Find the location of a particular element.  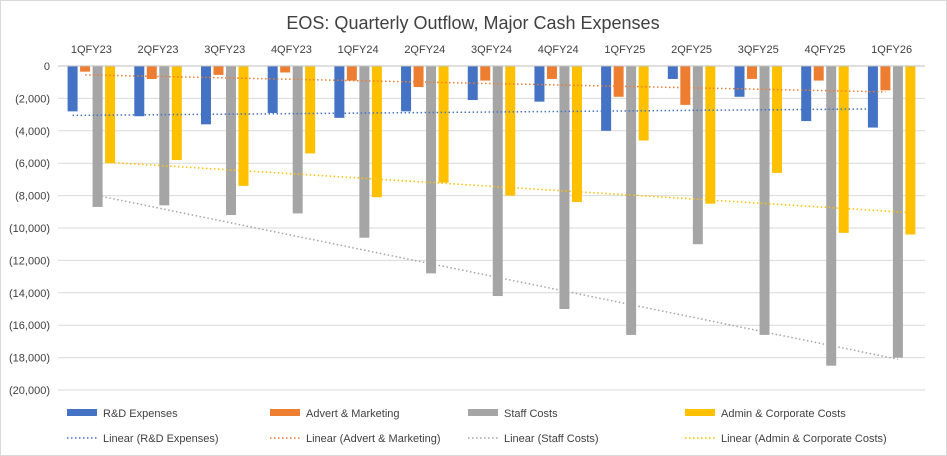

bar-staff-costs-1qfy23 is located at coordinates (97, 136).